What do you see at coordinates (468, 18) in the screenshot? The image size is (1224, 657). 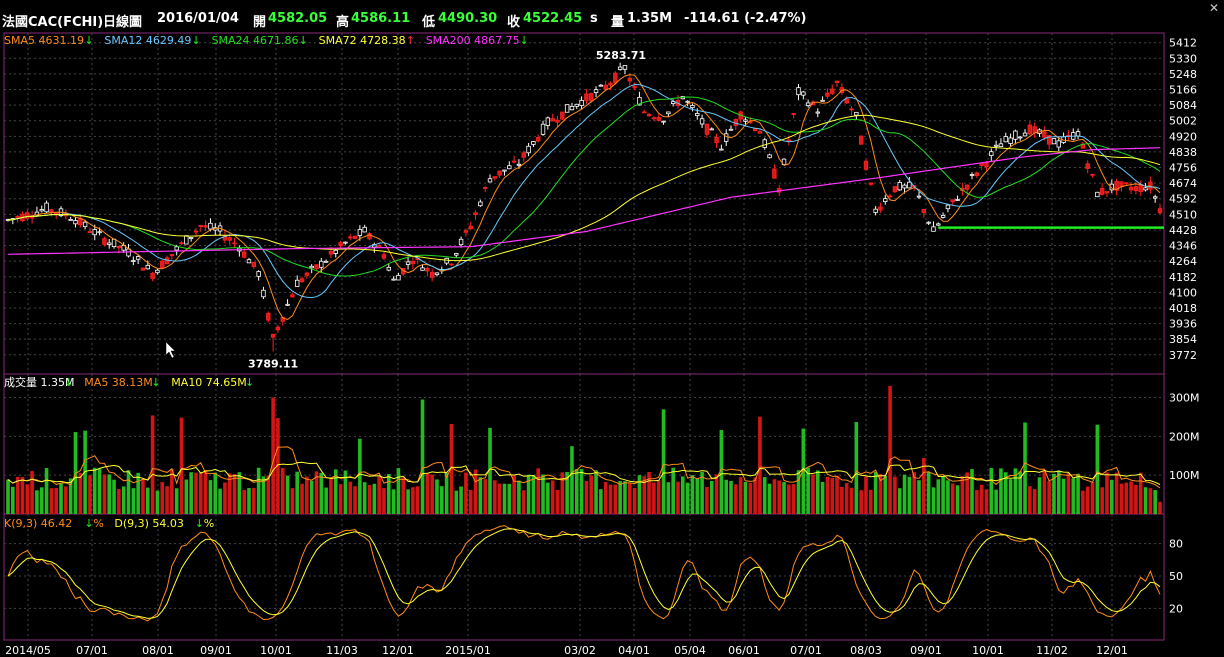 I see `low-value: 4490.30` at bounding box center [468, 18].